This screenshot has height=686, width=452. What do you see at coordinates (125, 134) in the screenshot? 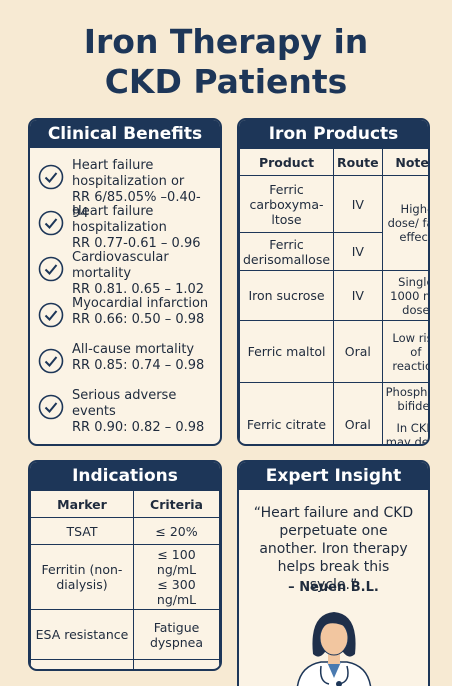
I see `panel-title: Clinical Benefits` at bounding box center [125, 134].